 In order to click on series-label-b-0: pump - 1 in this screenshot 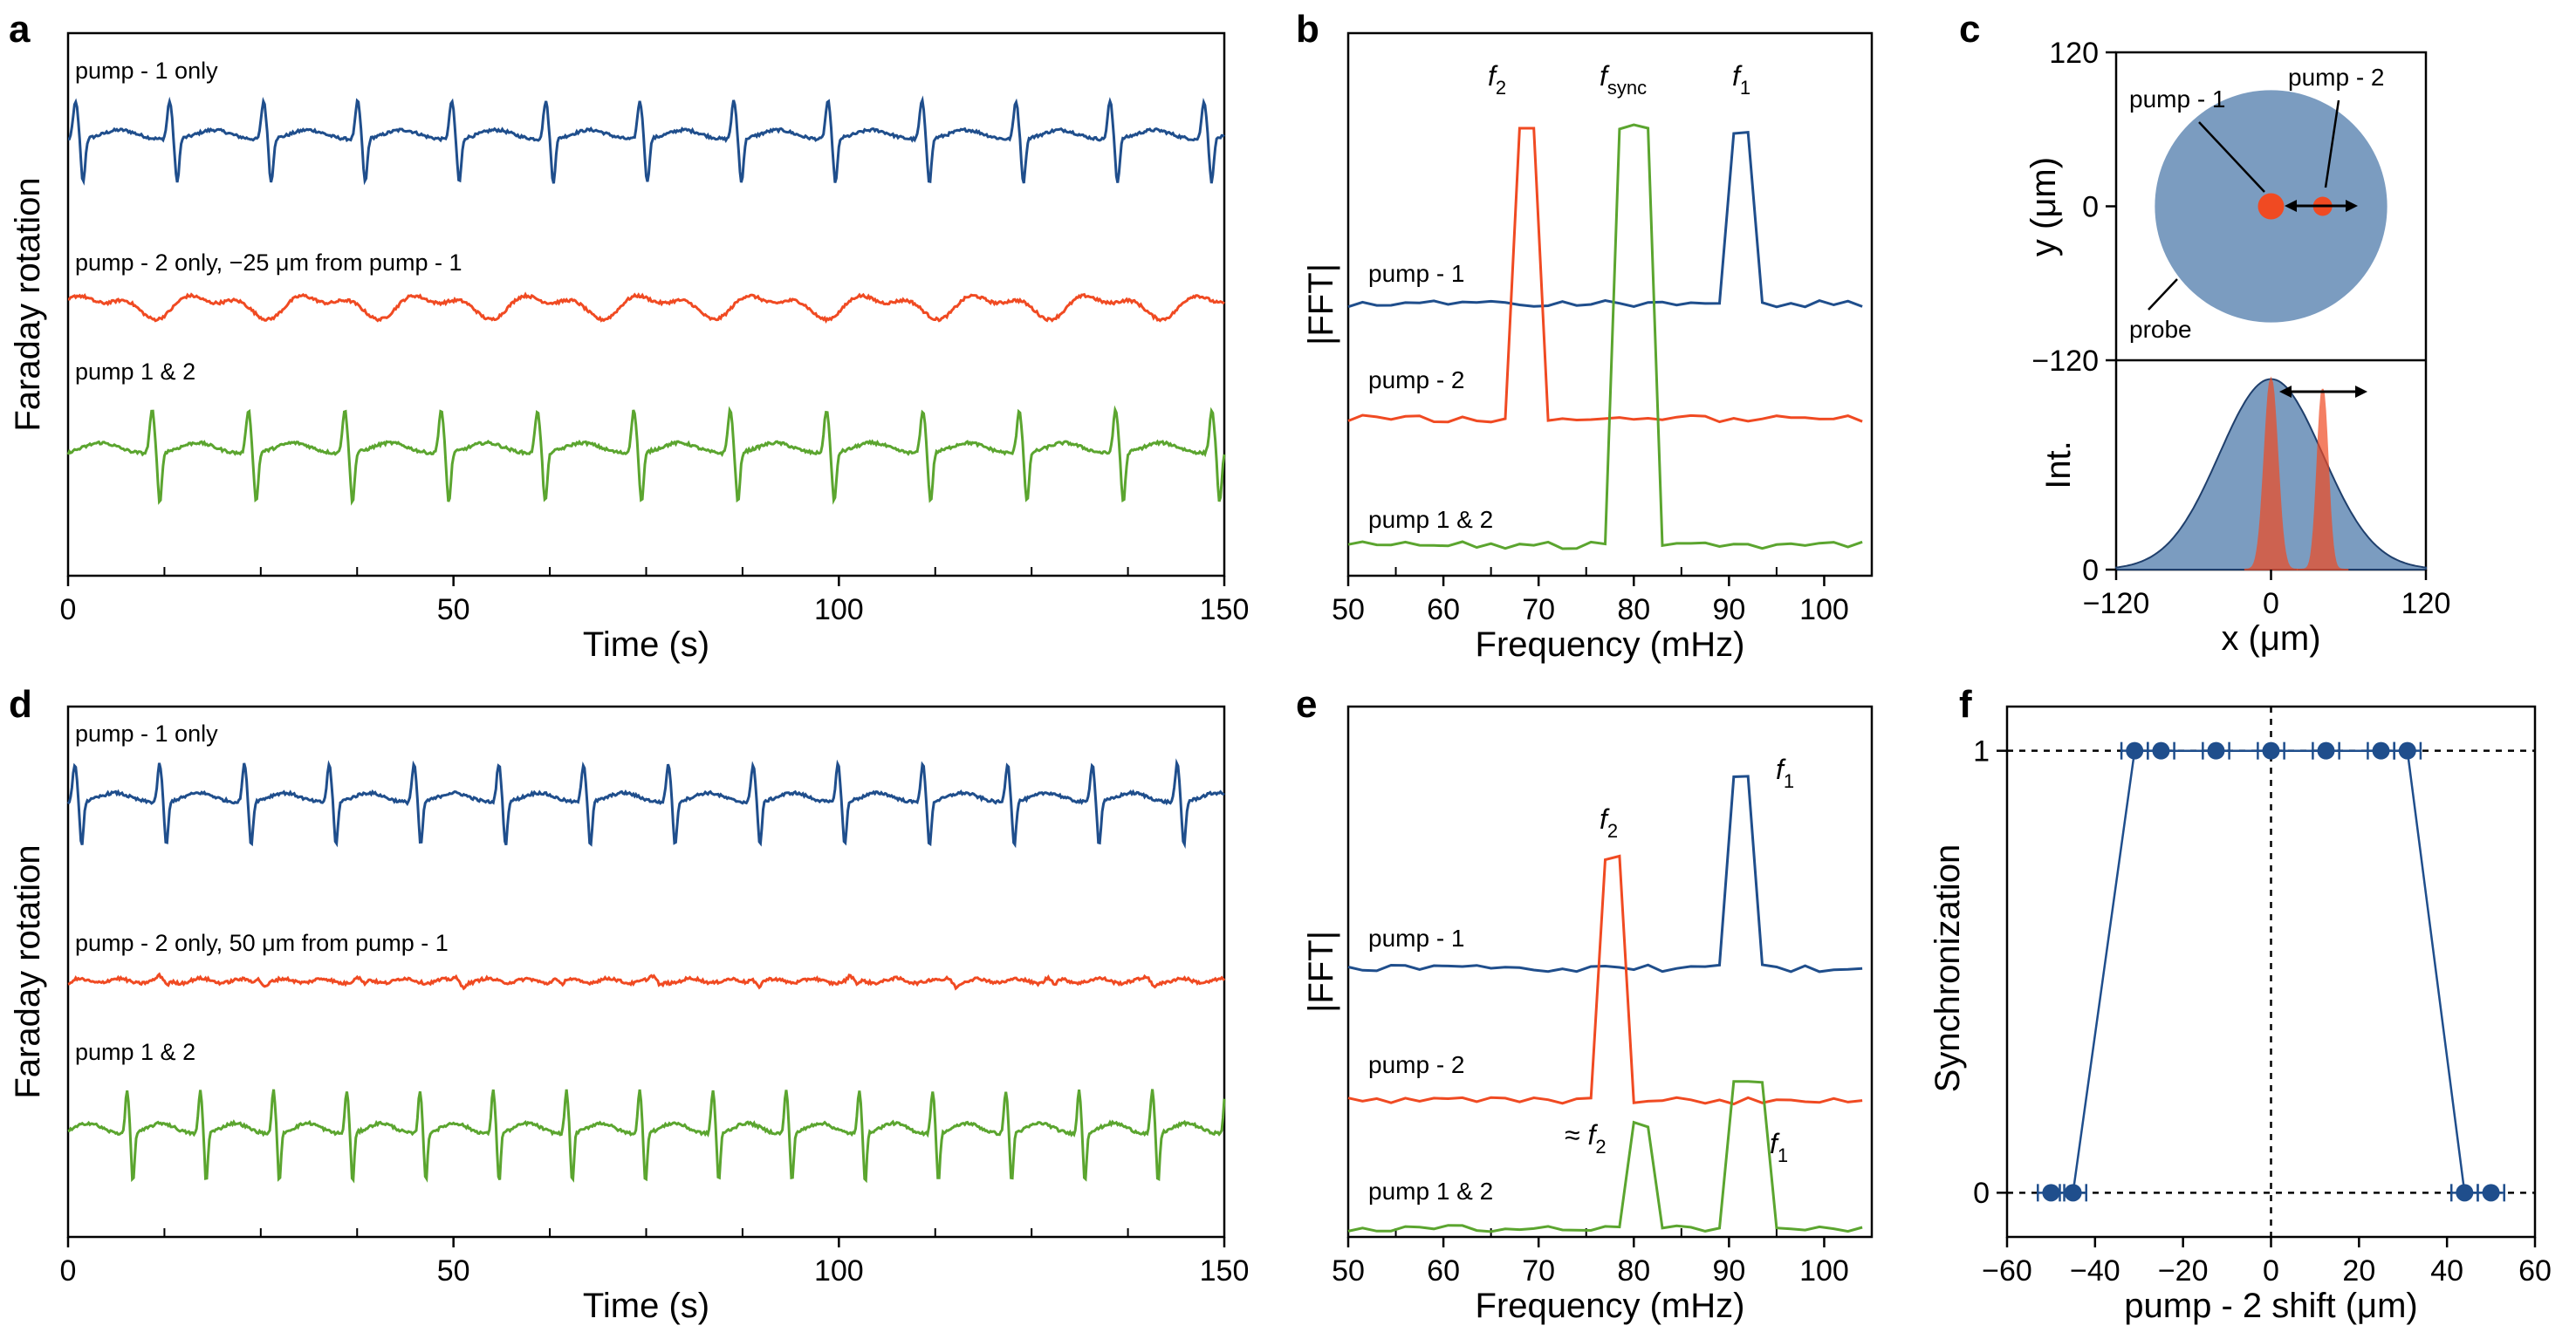, I will do `click(1417, 273)`.